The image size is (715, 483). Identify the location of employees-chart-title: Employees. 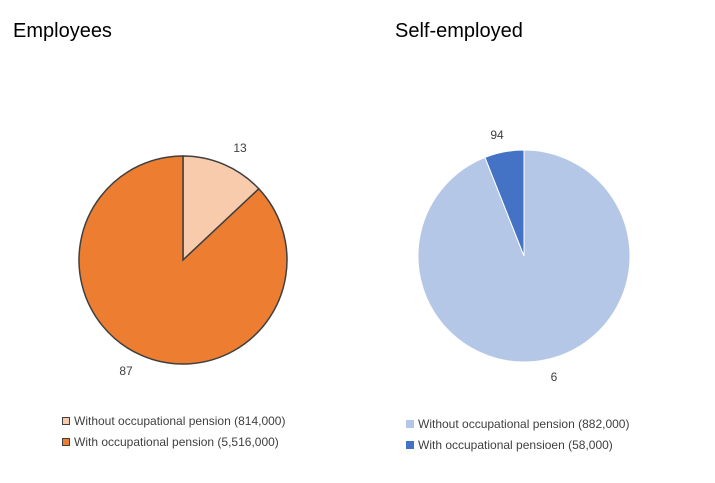
(62, 31).